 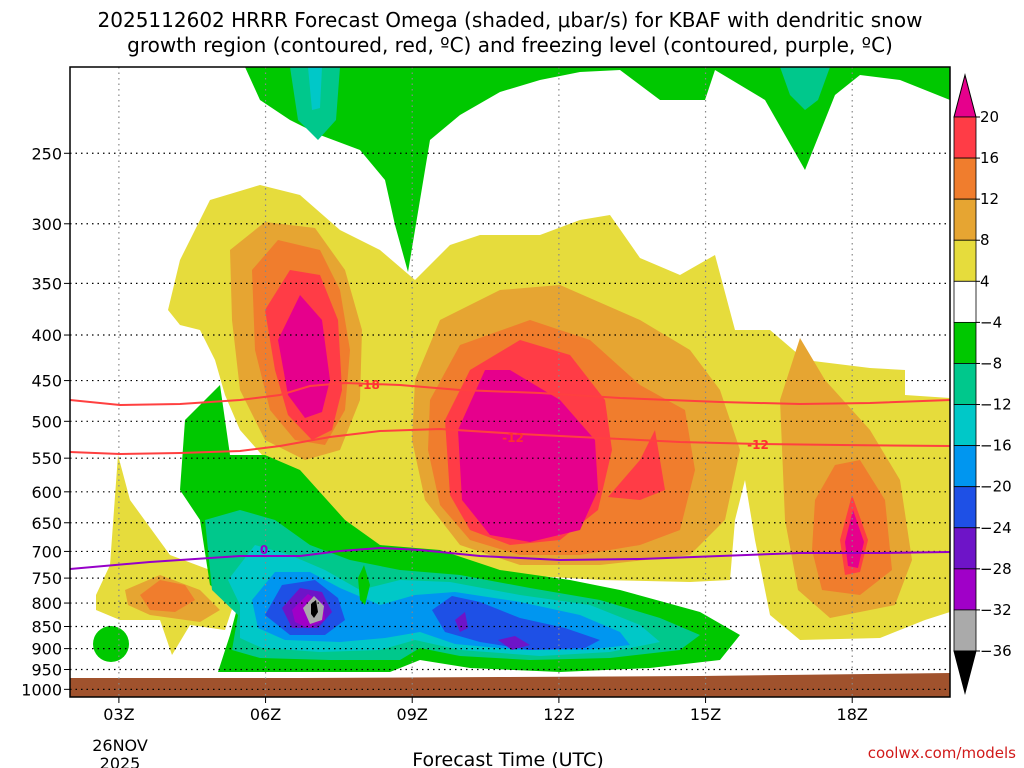 I want to click on y-tick-label-250: 250, so click(x=46, y=153).